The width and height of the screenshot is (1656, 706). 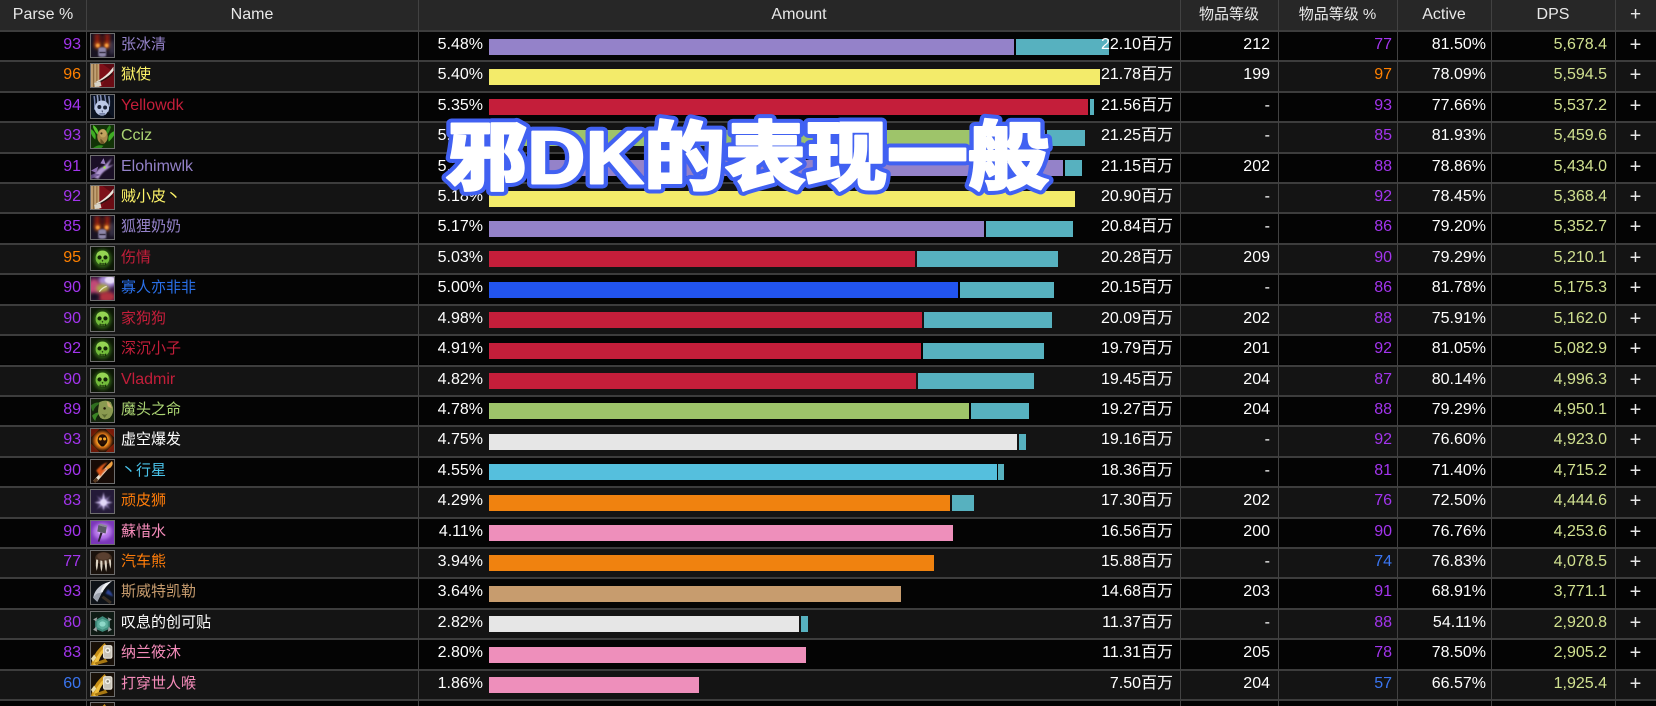 What do you see at coordinates (747, 151) in the screenshot?
I see `svg-text: 邪DK的表现一般` at bounding box center [747, 151].